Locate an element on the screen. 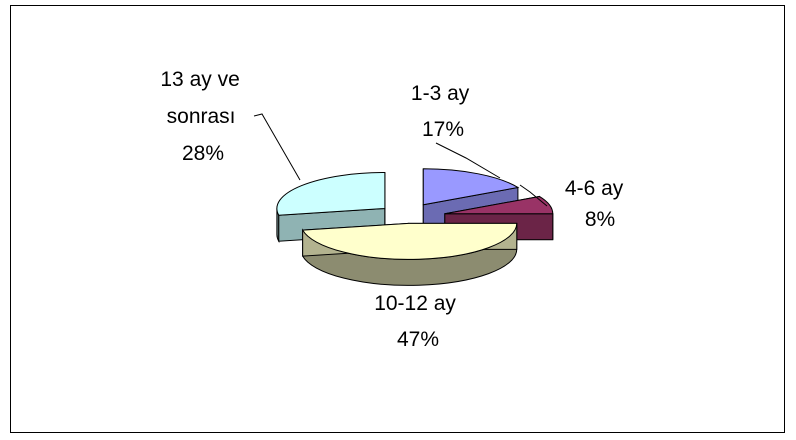 The height and width of the screenshot is (440, 796). slice-label-13-ay-ve-sonrasi: 13 ay ve sonrası 28% is located at coordinates (202, 116).